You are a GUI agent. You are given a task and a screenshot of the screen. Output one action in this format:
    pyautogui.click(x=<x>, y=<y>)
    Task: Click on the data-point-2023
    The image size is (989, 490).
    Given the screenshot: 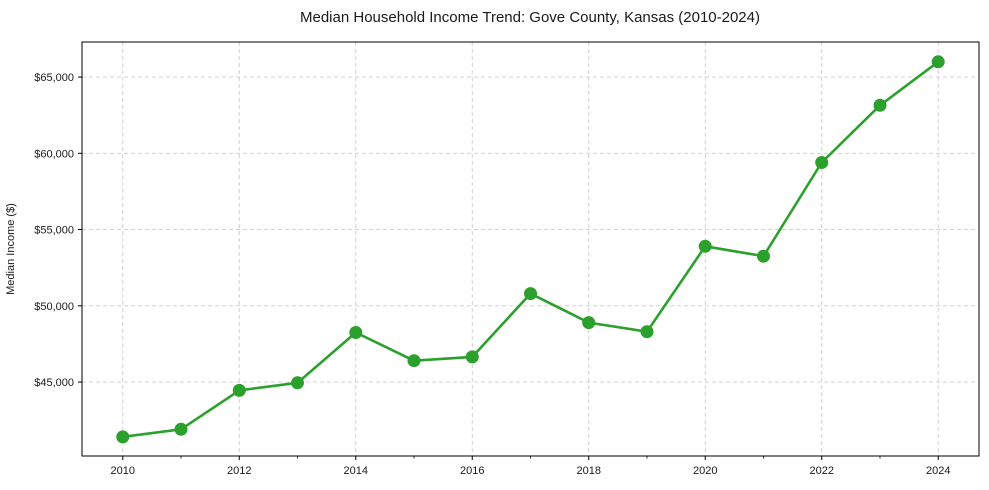 What is the action you would take?
    pyautogui.click(x=880, y=105)
    